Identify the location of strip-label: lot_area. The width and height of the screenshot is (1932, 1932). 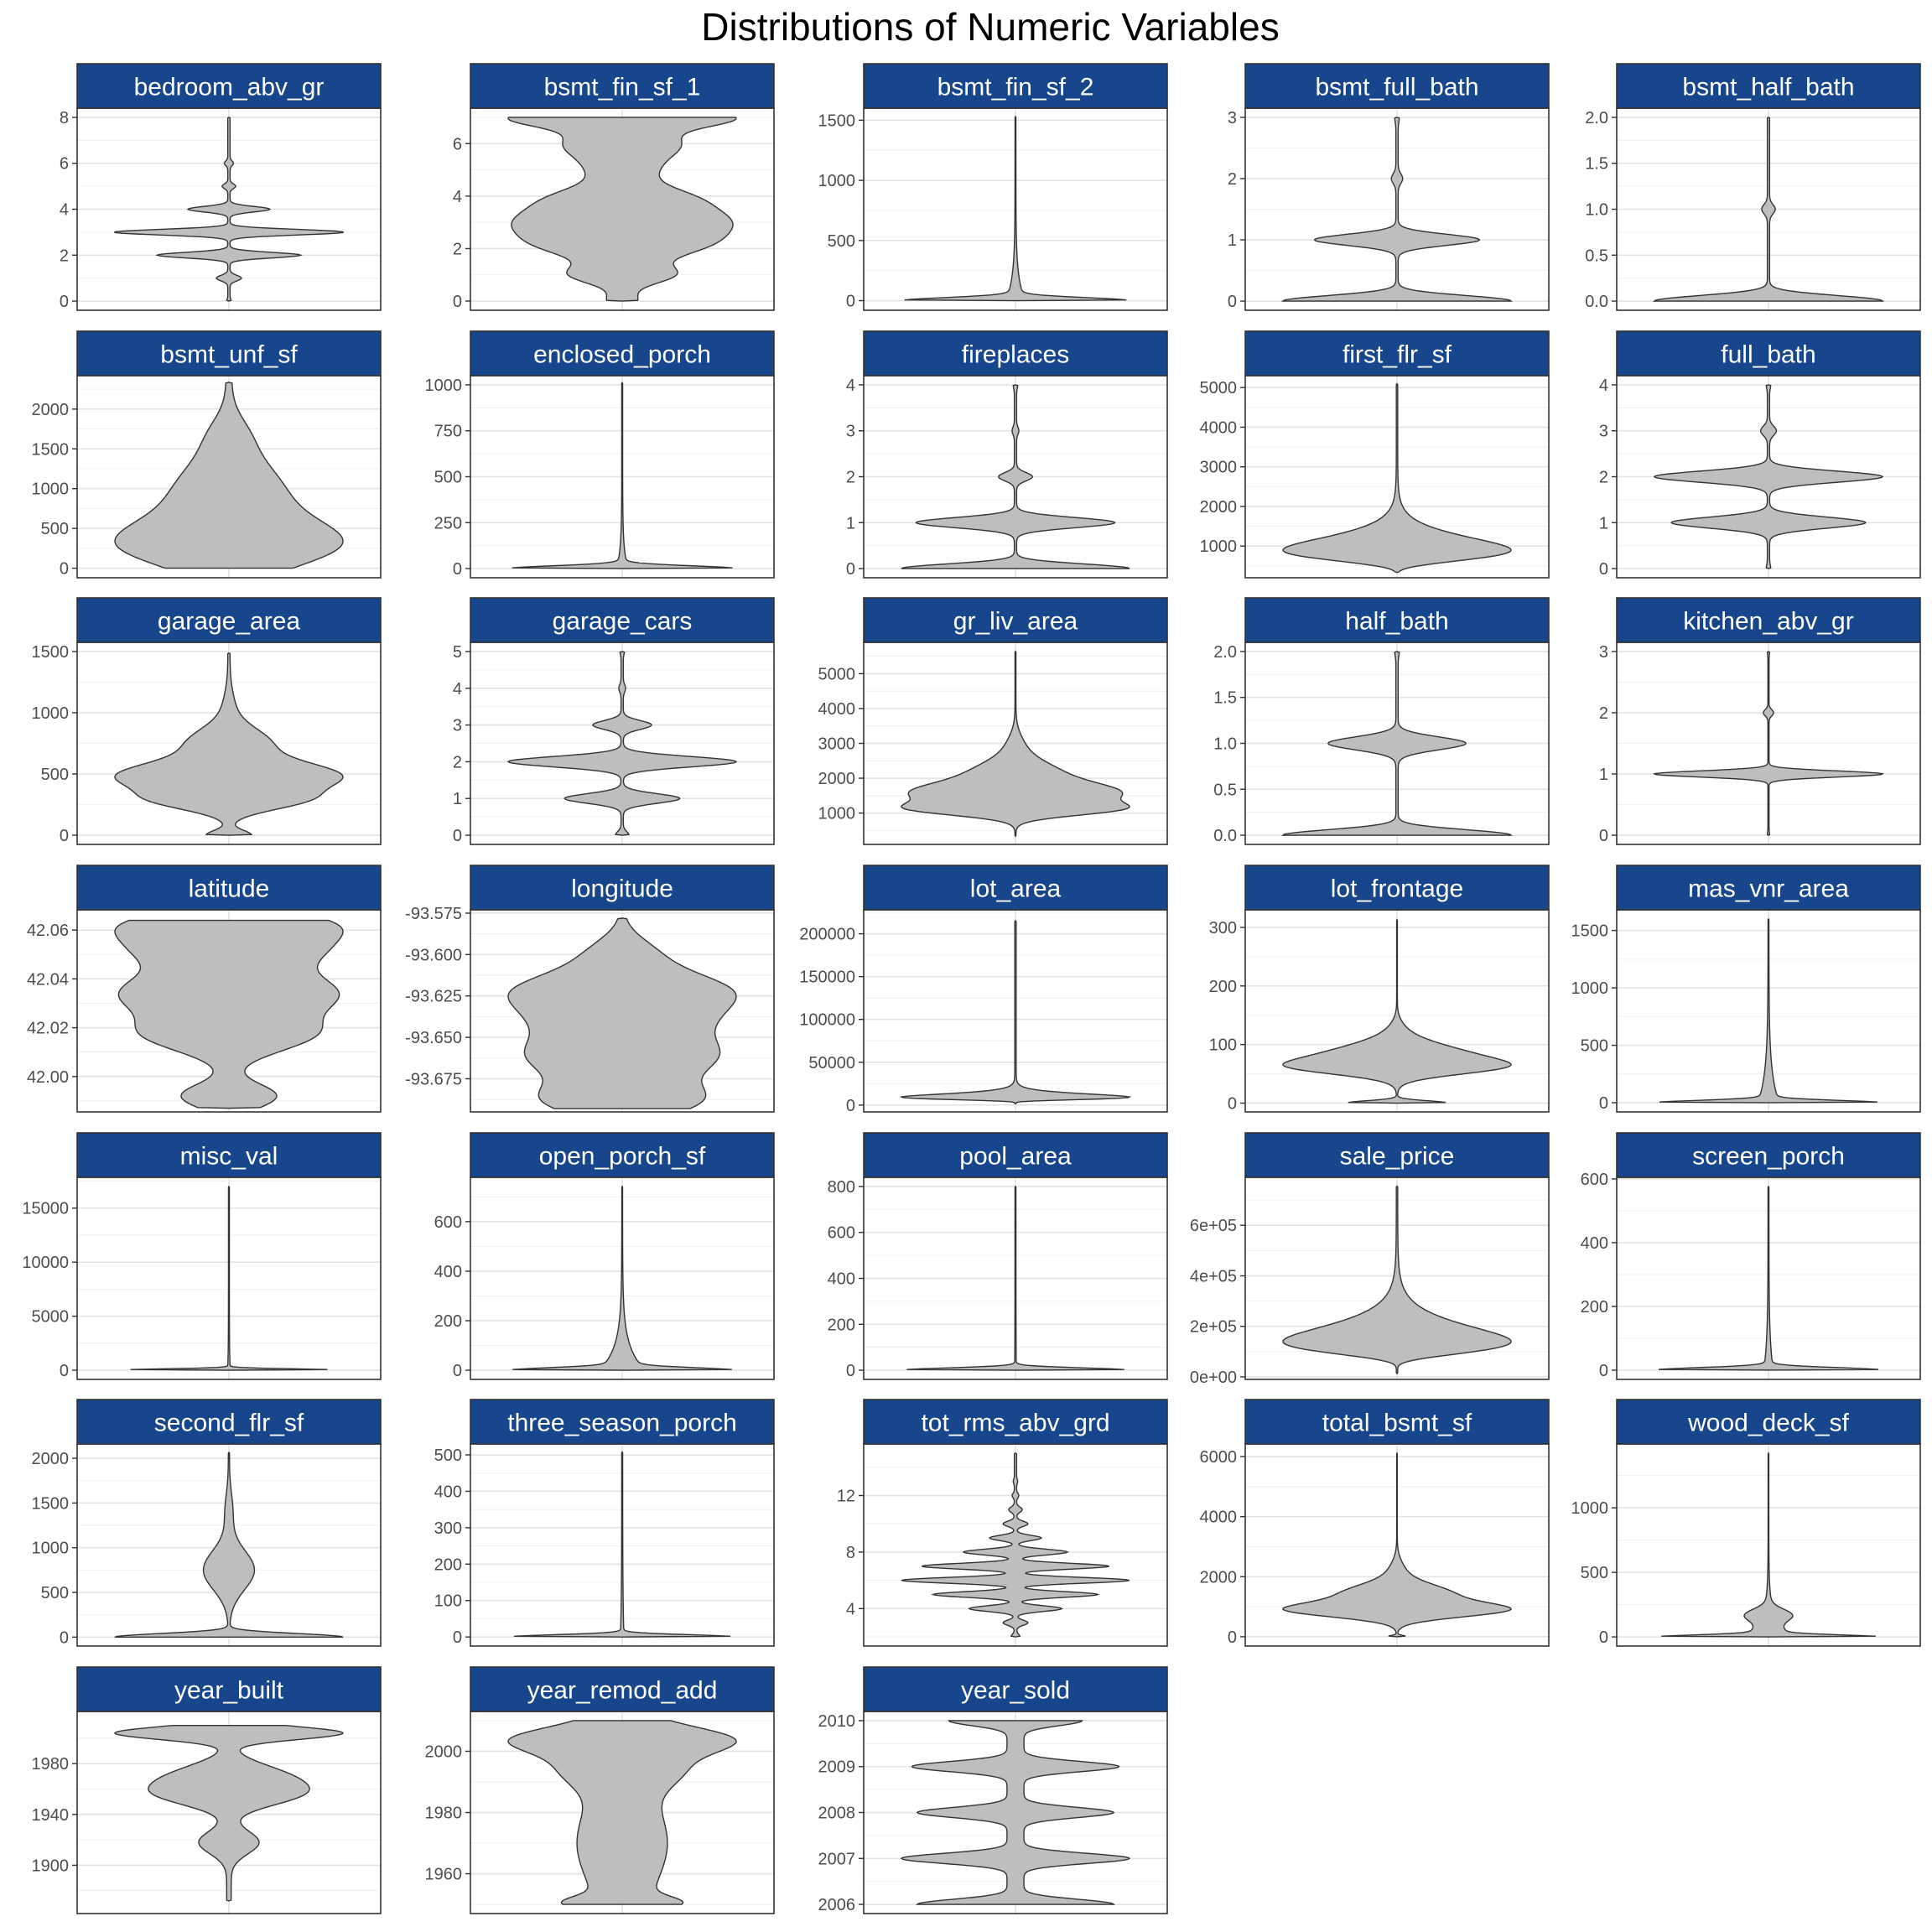
(1016, 889).